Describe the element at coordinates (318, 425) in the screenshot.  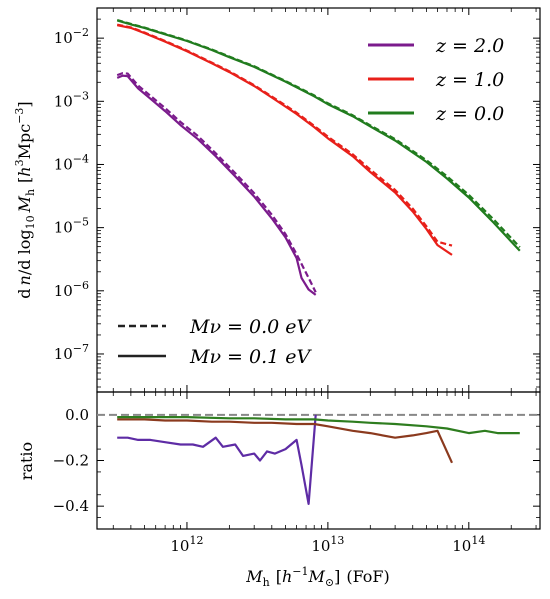
I see `ratio-line-0.0` at that location.